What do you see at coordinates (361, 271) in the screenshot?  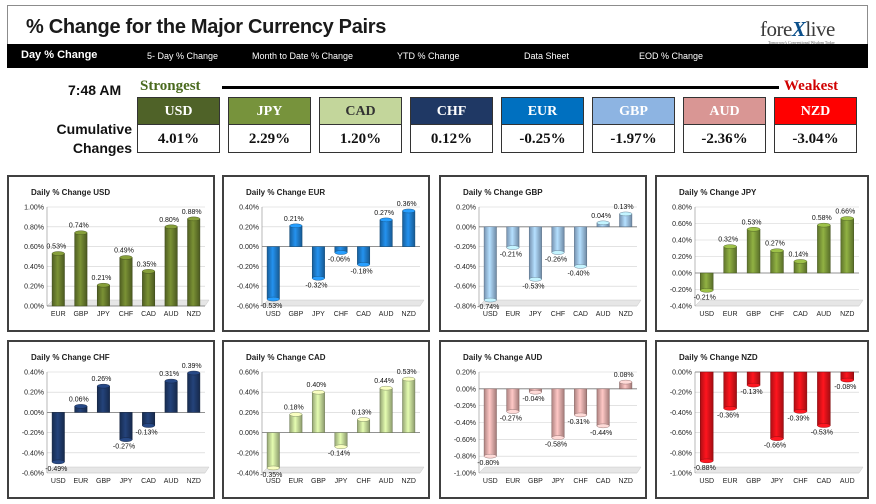 I see `data-label: -0.18%` at bounding box center [361, 271].